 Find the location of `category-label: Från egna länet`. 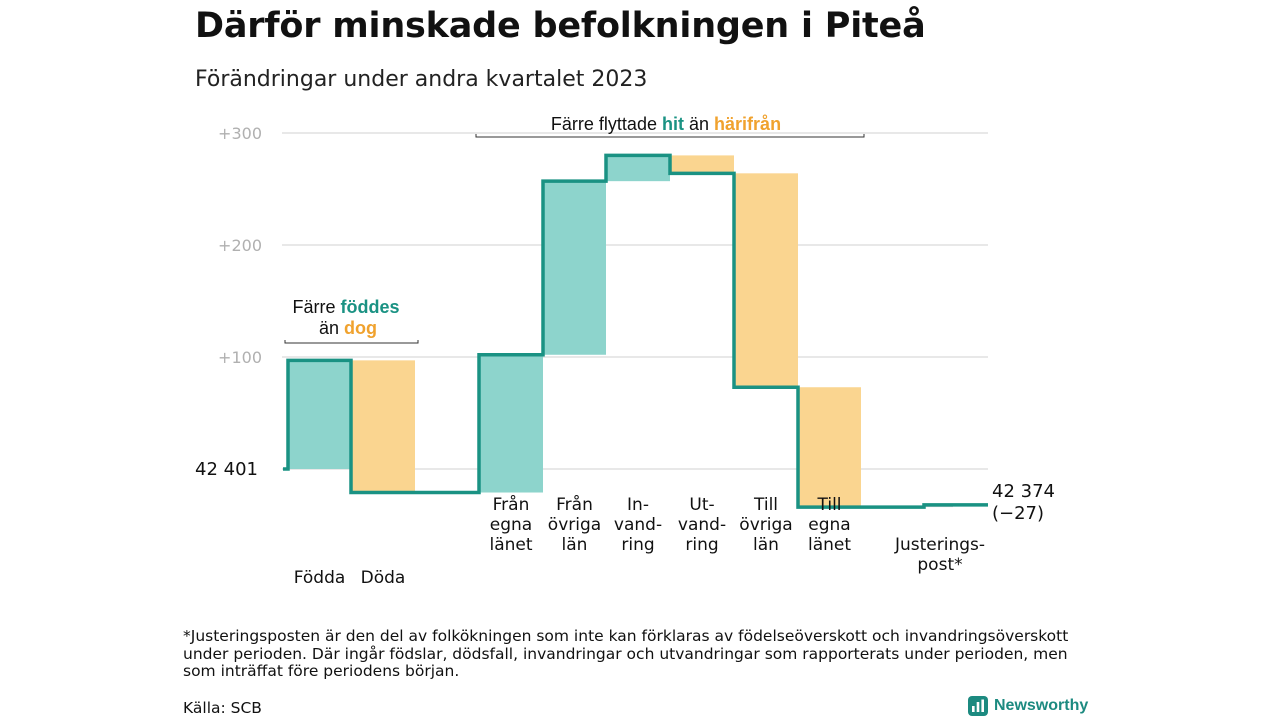

category-label: Från egna länet is located at coordinates (510, 524).